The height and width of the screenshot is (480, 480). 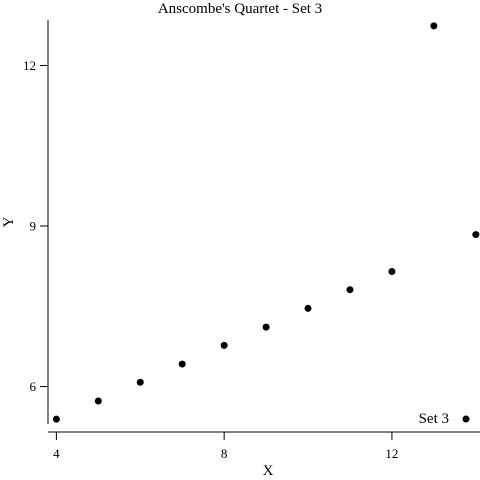 What do you see at coordinates (9, 221) in the screenshot?
I see `y-axis-title: Y` at bounding box center [9, 221].